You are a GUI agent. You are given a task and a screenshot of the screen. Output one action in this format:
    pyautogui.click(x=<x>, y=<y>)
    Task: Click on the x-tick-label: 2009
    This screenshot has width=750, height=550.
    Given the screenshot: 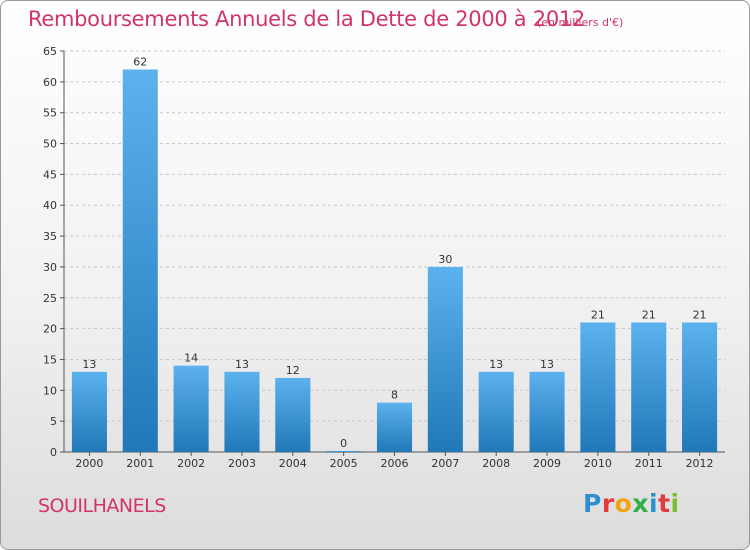 What is the action you would take?
    pyautogui.click(x=547, y=463)
    